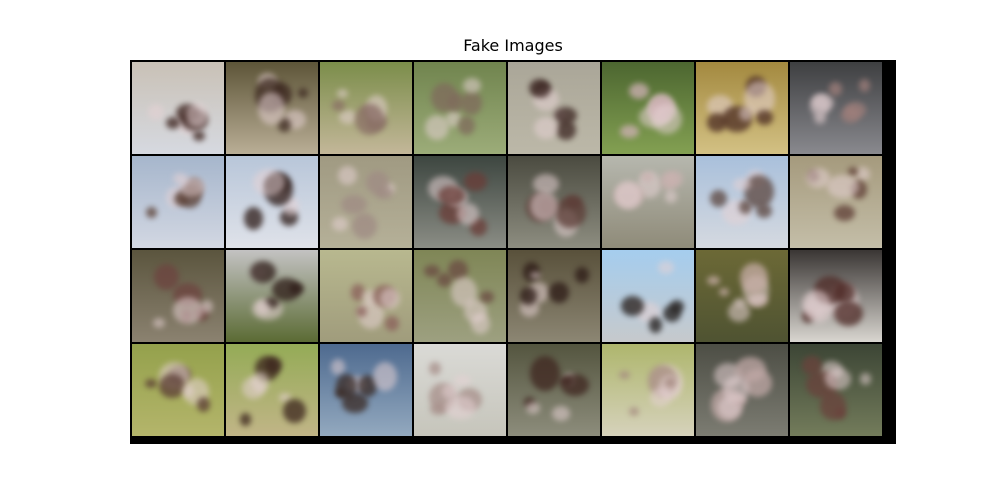  I want to click on figure-title: Fake Images, so click(513, 45).